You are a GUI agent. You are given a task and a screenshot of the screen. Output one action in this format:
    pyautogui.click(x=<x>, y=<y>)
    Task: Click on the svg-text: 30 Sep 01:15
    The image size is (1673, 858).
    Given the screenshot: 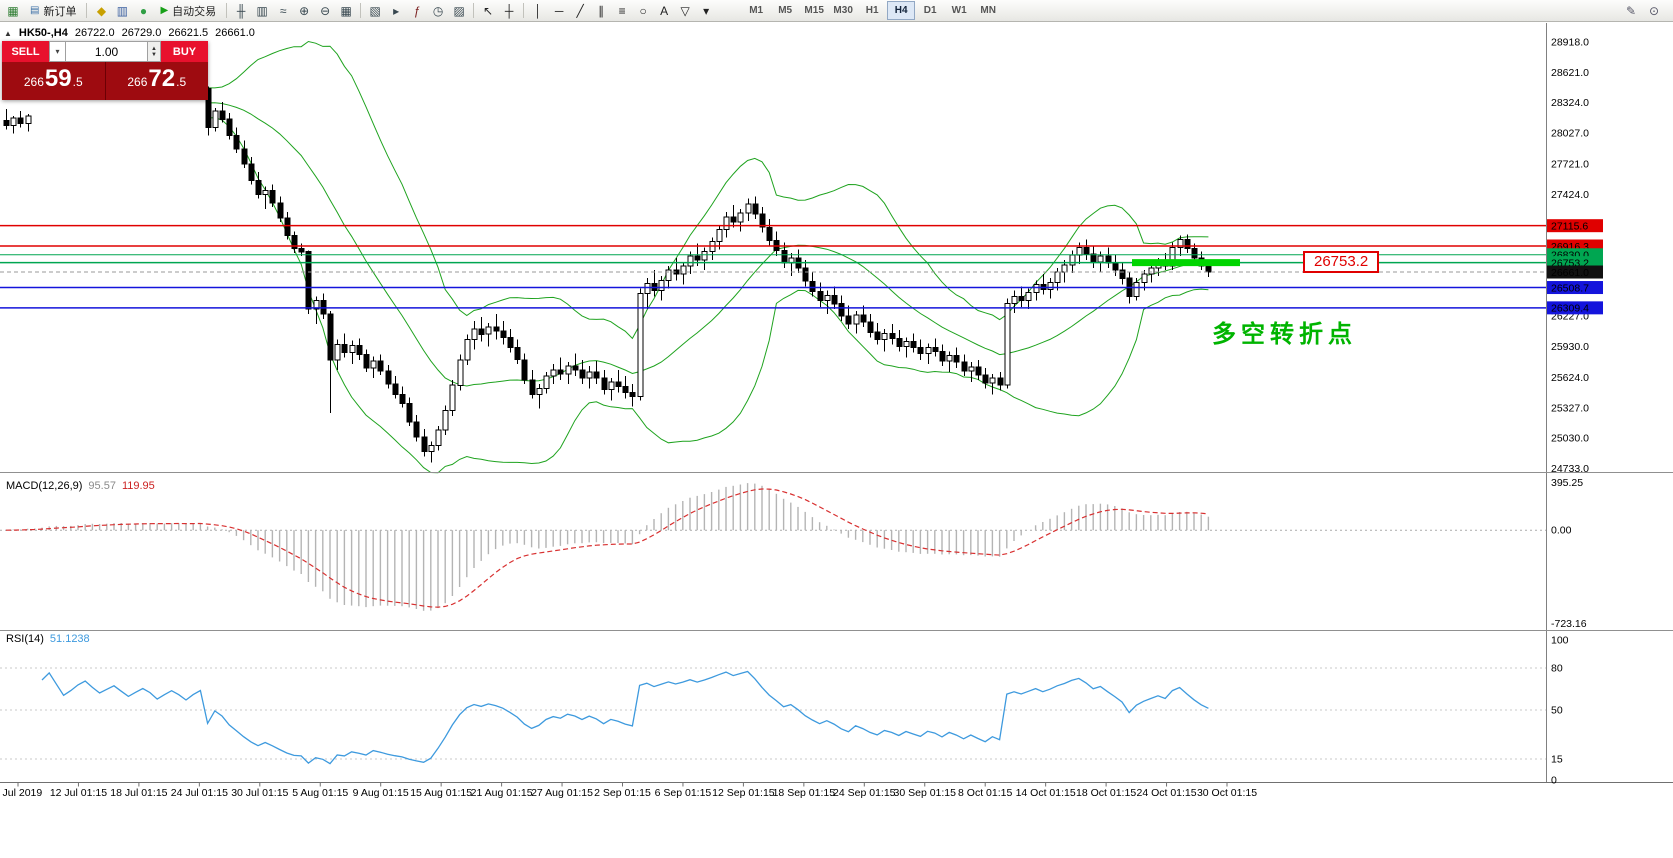 What is the action you would take?
    pyautogui.click(x=925, y=793)
    